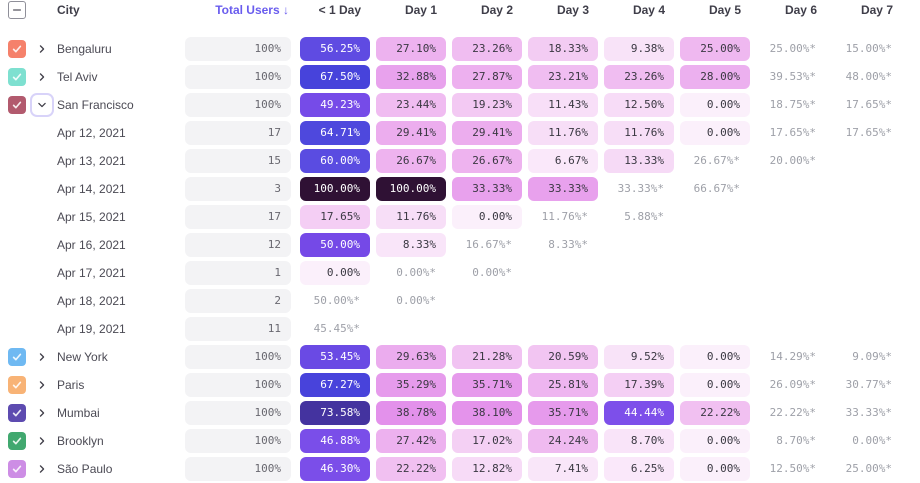 This screenshot has width=920, height=483. What do you see at coordinates (563, 469) in the screenshot?
I see `retention-cell-day-3: 7.41%` at bounding box center [563, 469].